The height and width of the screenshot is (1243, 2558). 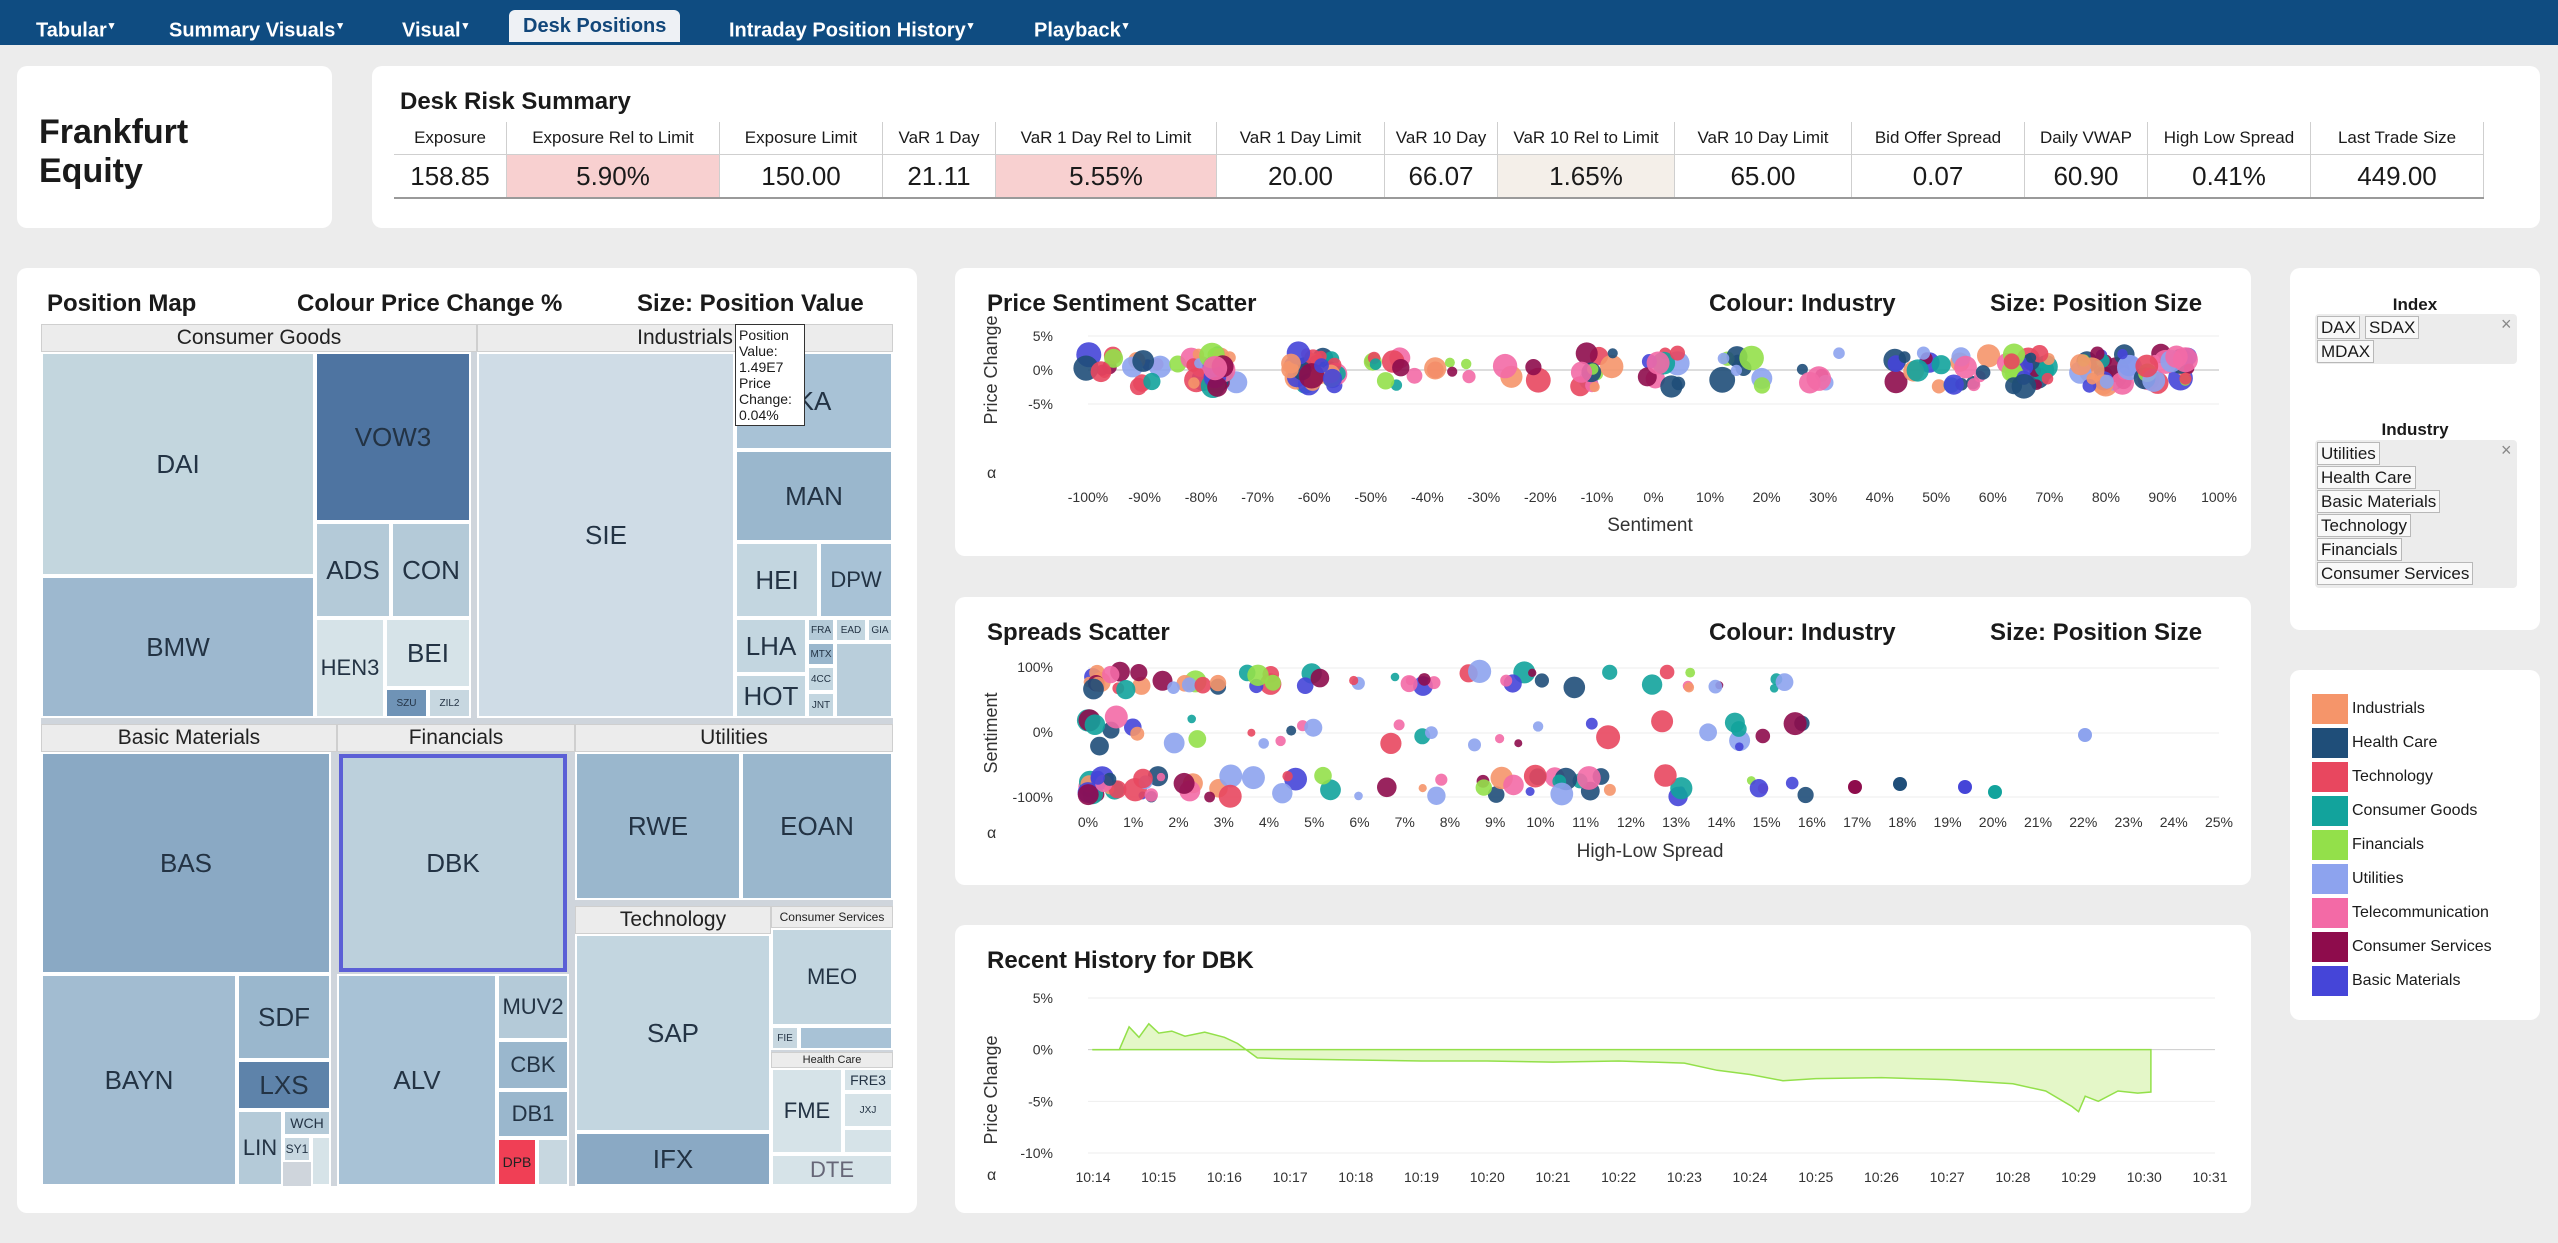 I want to click on tile-ead: EAD, so click(x=851, y=630).